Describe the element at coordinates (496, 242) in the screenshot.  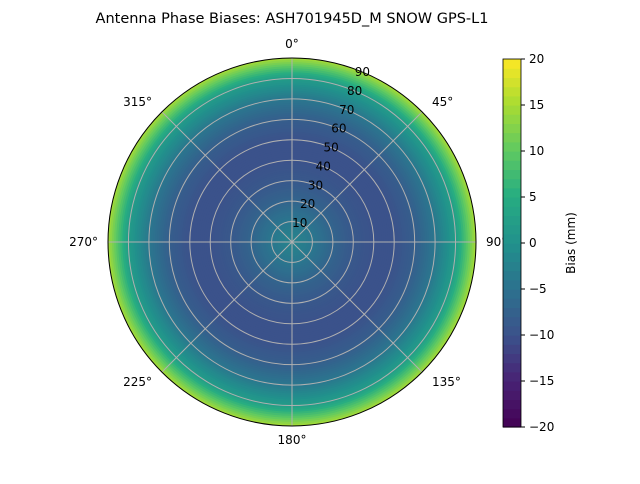
I see `angular-tick-label: 90°` at that location.